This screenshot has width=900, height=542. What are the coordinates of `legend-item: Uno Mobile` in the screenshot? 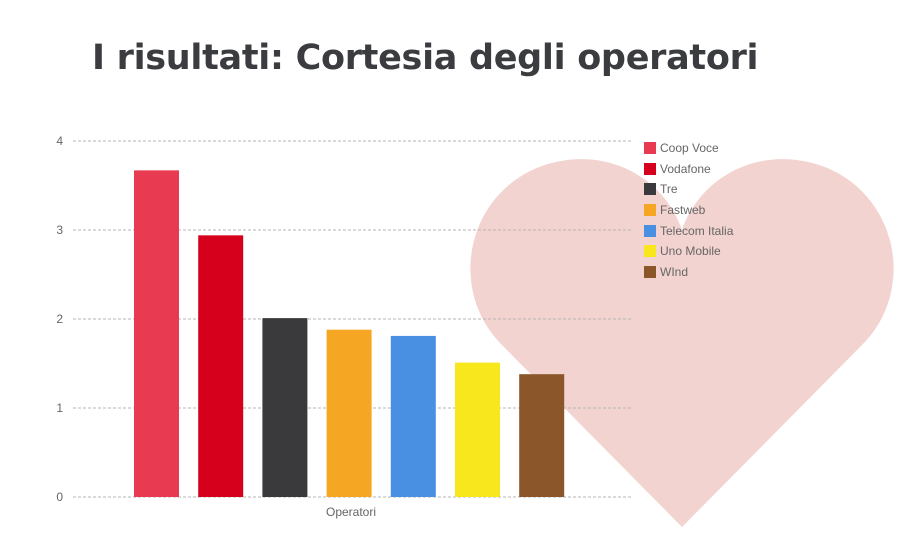 It's located at (688, 251).